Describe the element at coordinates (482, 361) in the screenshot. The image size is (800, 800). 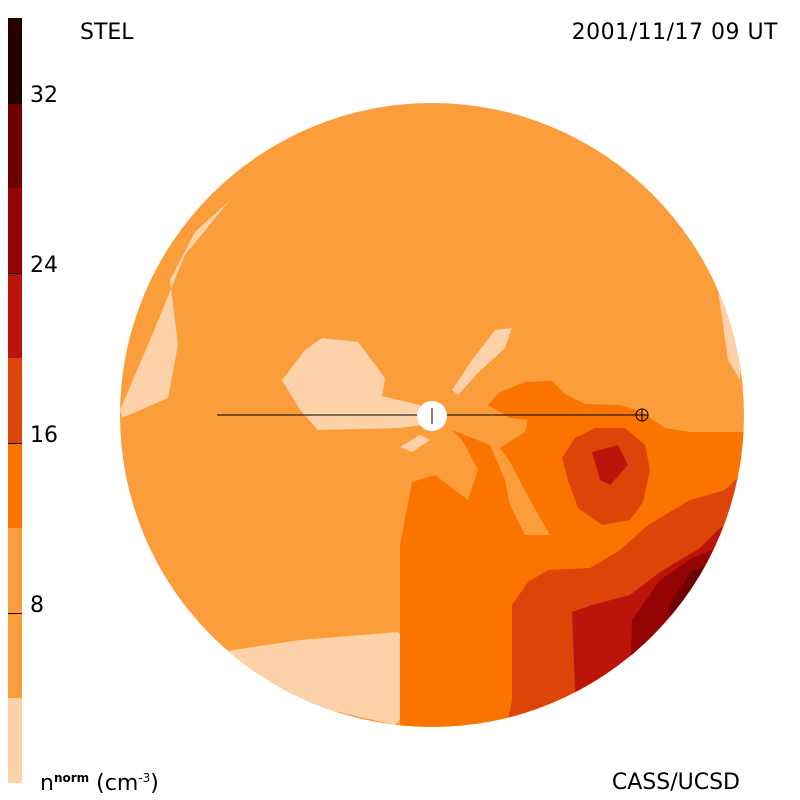
I see `contour-low-spike` at that location.